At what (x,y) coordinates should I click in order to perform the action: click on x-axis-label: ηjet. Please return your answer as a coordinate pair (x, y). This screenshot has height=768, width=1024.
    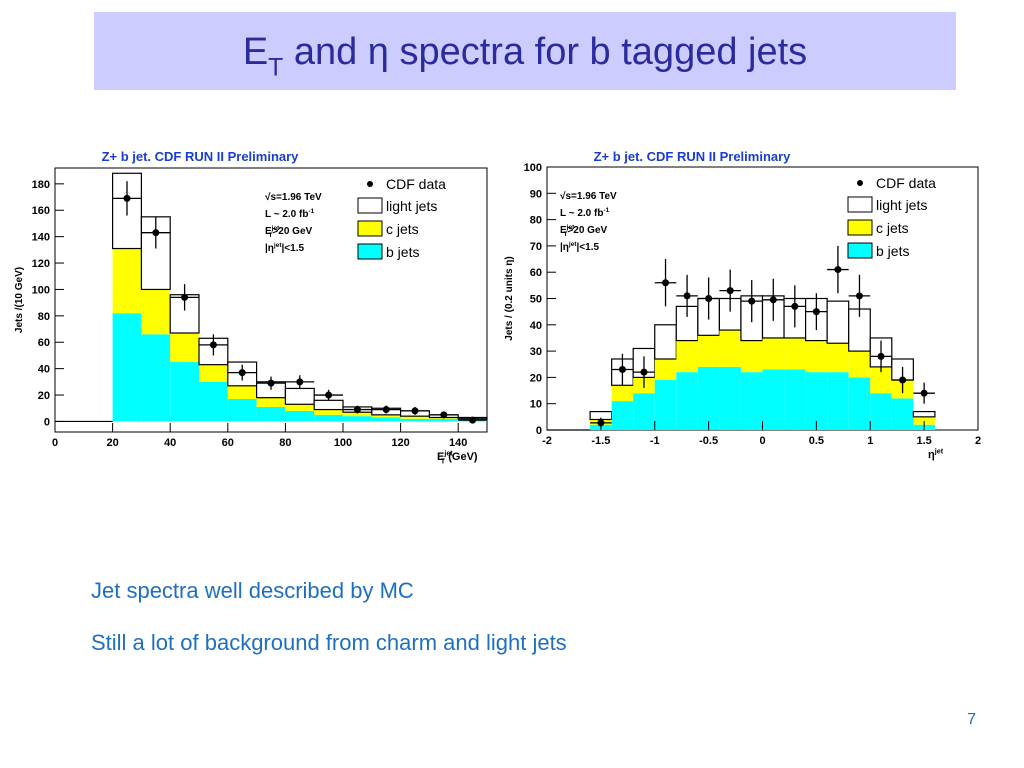
    Looking at the image, I should click on (936, 454).